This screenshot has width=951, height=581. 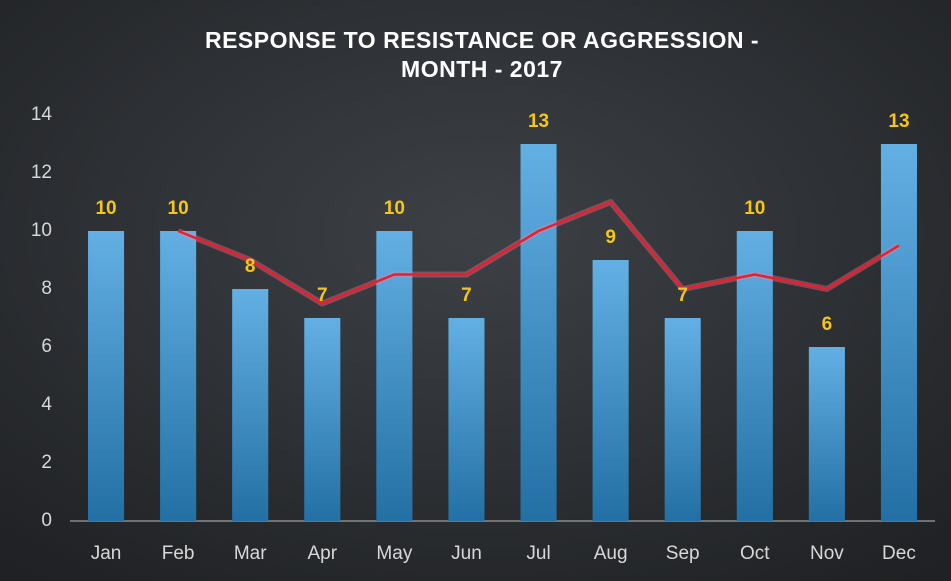 What do you see at coordinates (611, 553) in the screenshot?
I see `x-tick-label: Aug` at bounding box center [611, 553].